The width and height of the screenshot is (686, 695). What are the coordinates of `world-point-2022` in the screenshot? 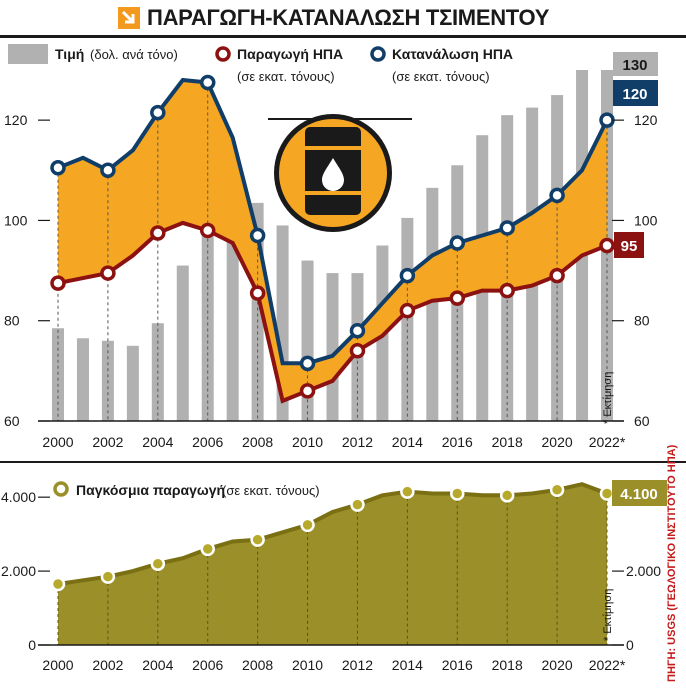 It's located at (607, 493).